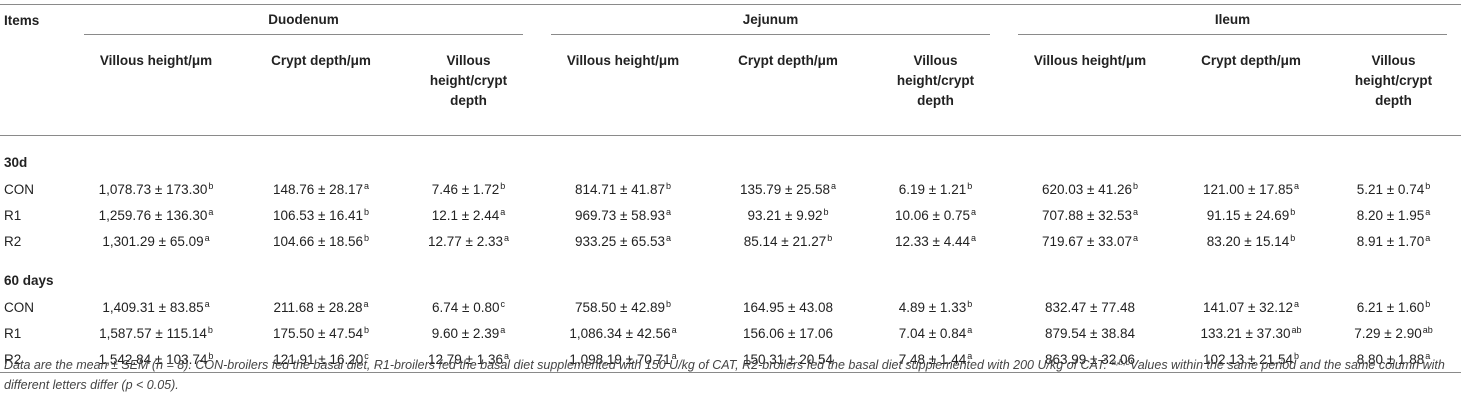 This screenshot has width=1461, height=404. I want to click on cell-value: 12.79 ± 1.36, so click(465, 359).